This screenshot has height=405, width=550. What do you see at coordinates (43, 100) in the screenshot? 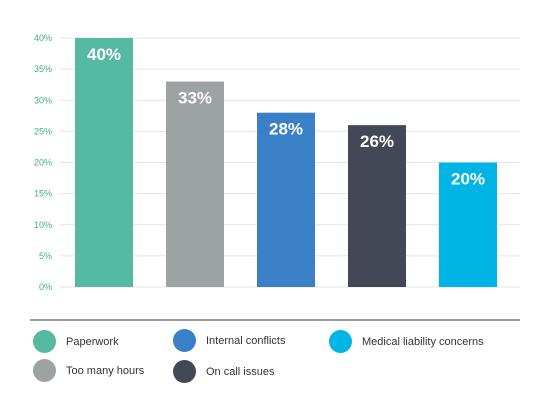
I see `y-tick-label: 30%` at bounding box center [43, 100].